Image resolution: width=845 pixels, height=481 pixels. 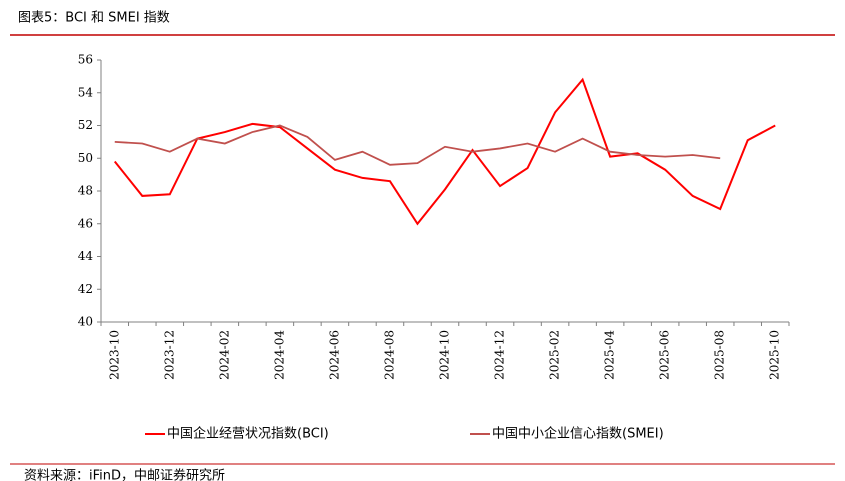 What do you see at coordinates (500, 355) in the screenshot?
I see `x-tick-label: 2024-12` at bounding box center [500, 355].